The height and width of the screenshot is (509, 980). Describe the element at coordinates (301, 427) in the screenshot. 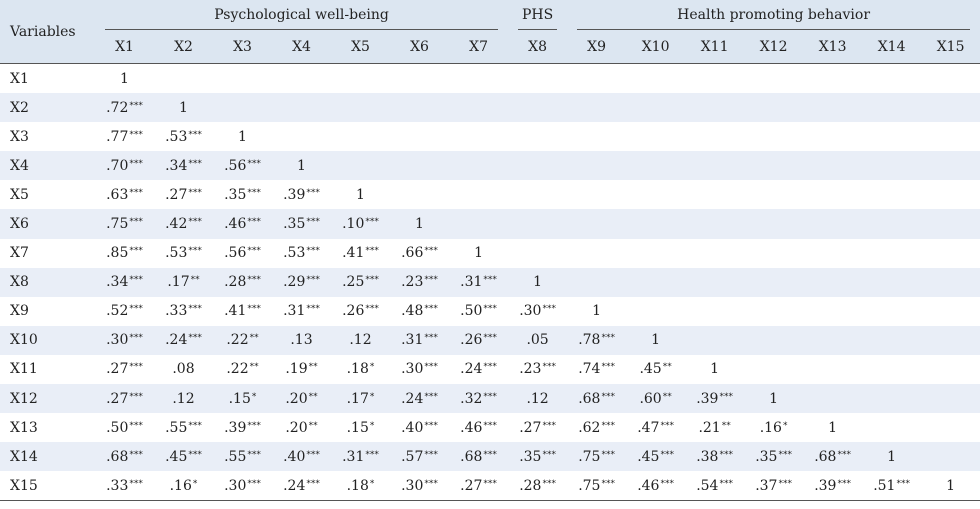

I see `table-cell: .20**` at that location.